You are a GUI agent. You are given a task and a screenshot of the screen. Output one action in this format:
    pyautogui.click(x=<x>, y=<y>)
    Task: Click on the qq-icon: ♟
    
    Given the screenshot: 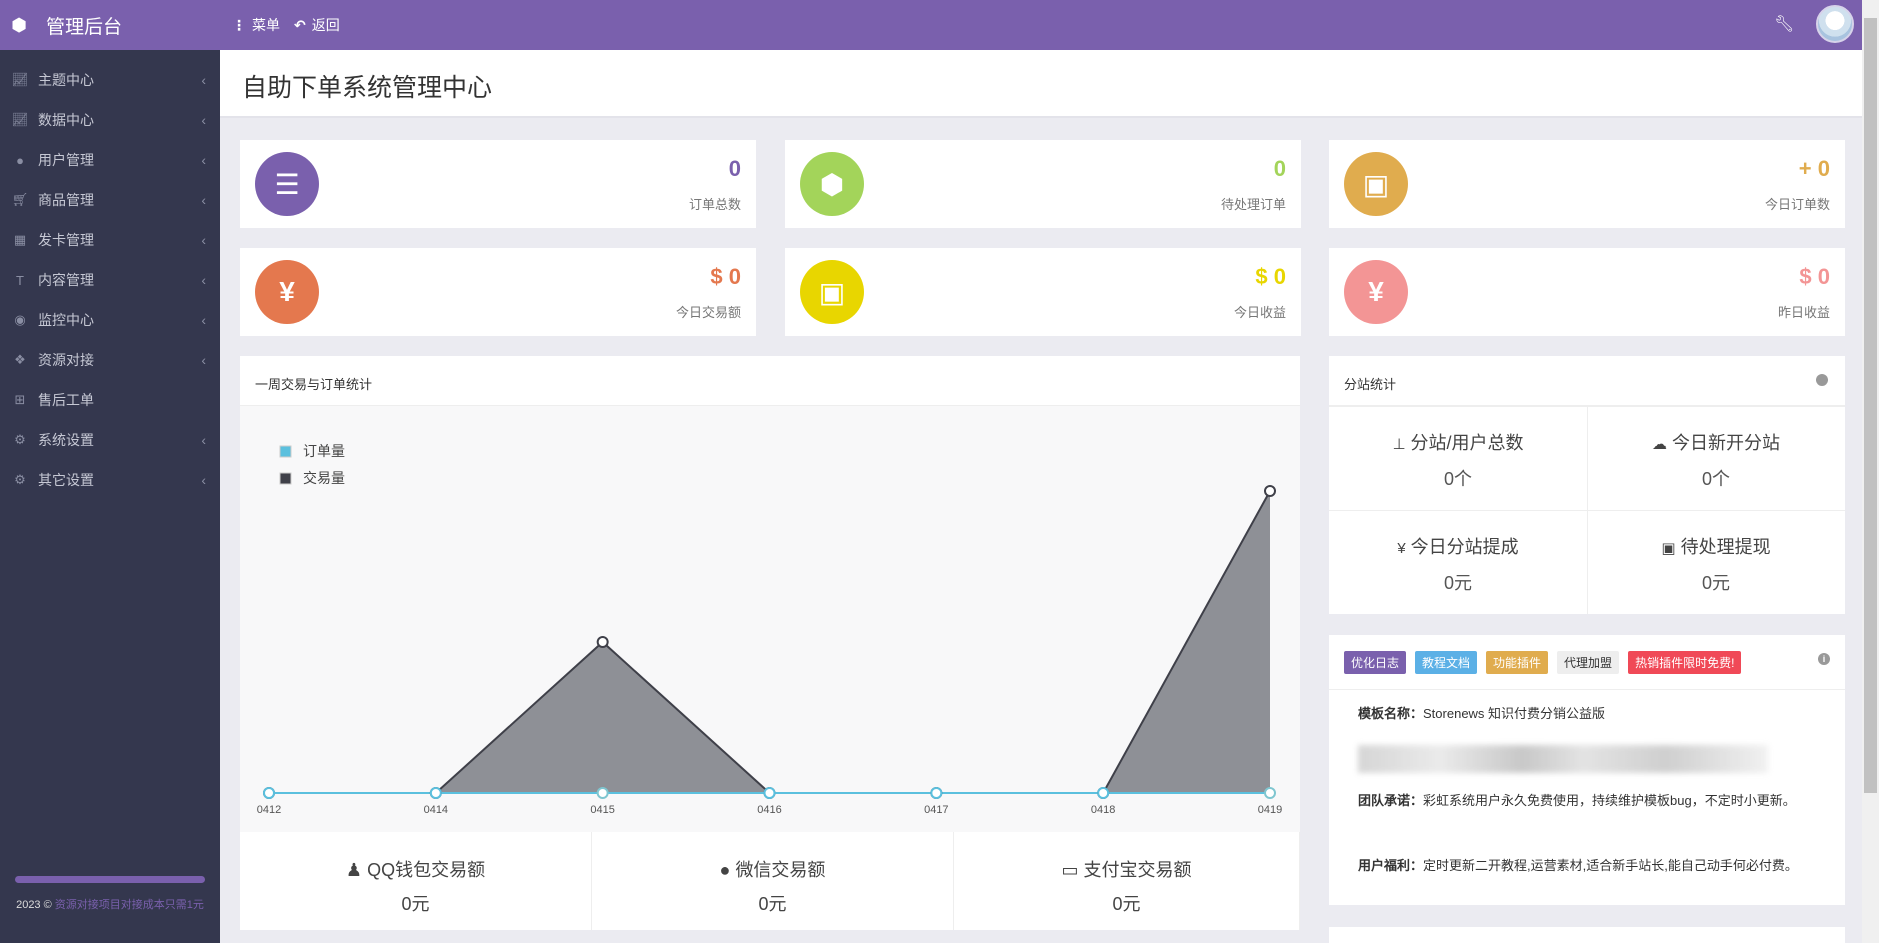 What is the action you would take?
    pyautogui.click(x=354, y=870)
    